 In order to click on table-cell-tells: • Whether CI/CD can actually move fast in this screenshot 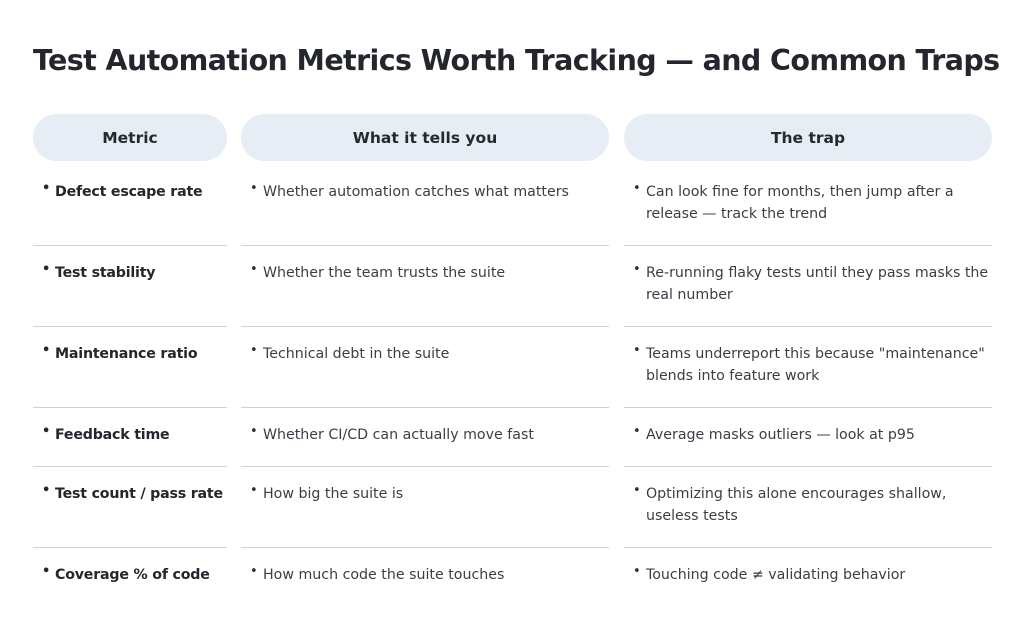, I will do `click(425, 437)`.